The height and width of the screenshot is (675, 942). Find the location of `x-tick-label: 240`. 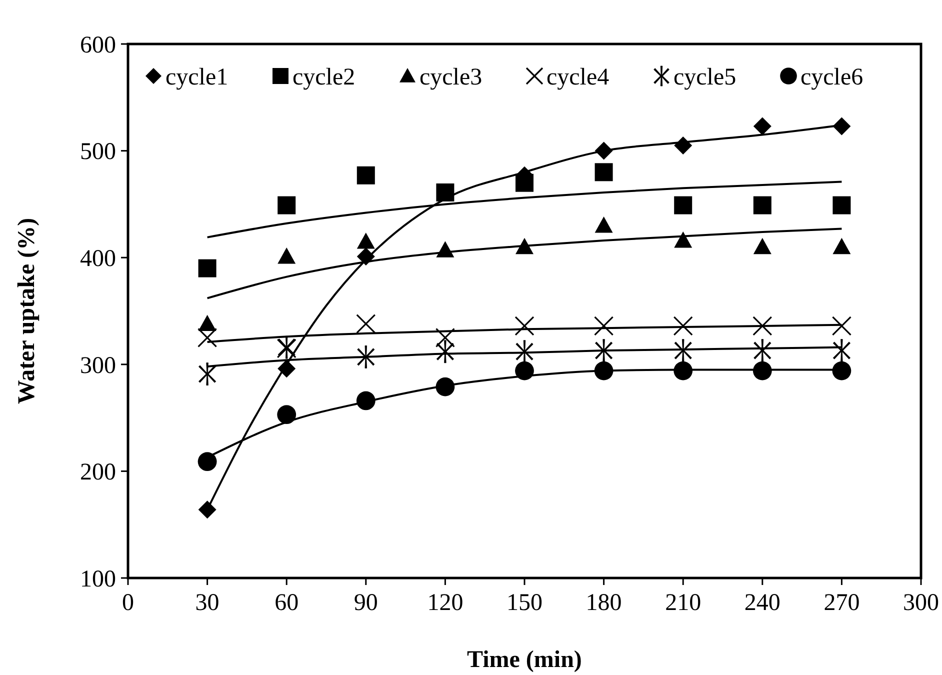

x-tick-label: 240 is located at coordinates (762, 603).